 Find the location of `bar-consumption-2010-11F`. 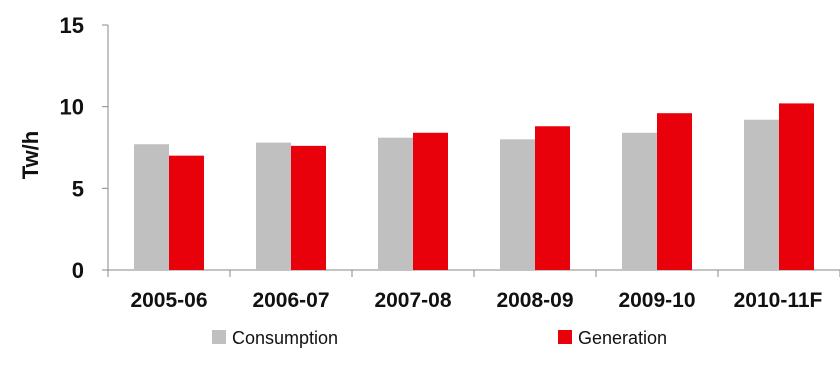

bar-consumption-2010-11F is located at coordinates (761, 194).